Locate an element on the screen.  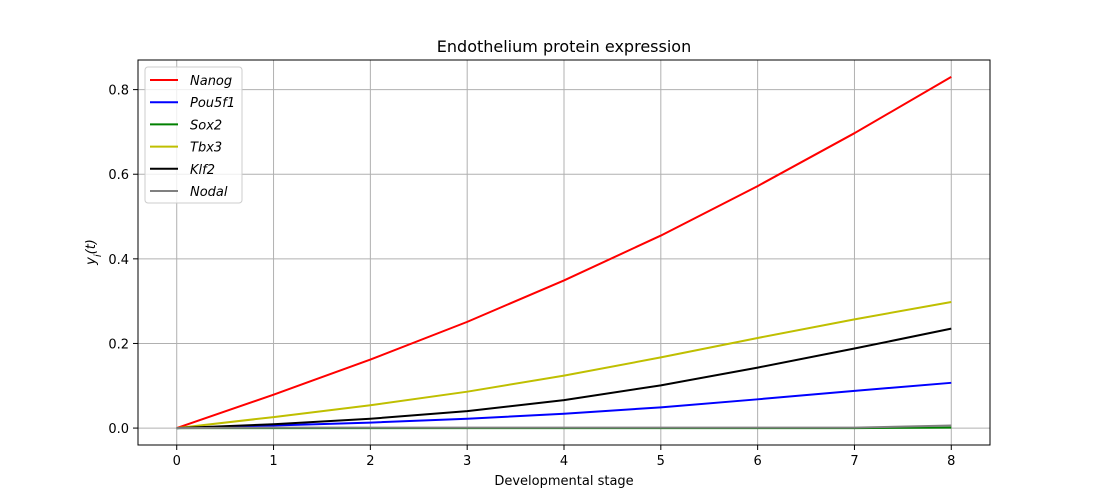
y-tick-label: 0.0 is located at coordinates (118, 429).